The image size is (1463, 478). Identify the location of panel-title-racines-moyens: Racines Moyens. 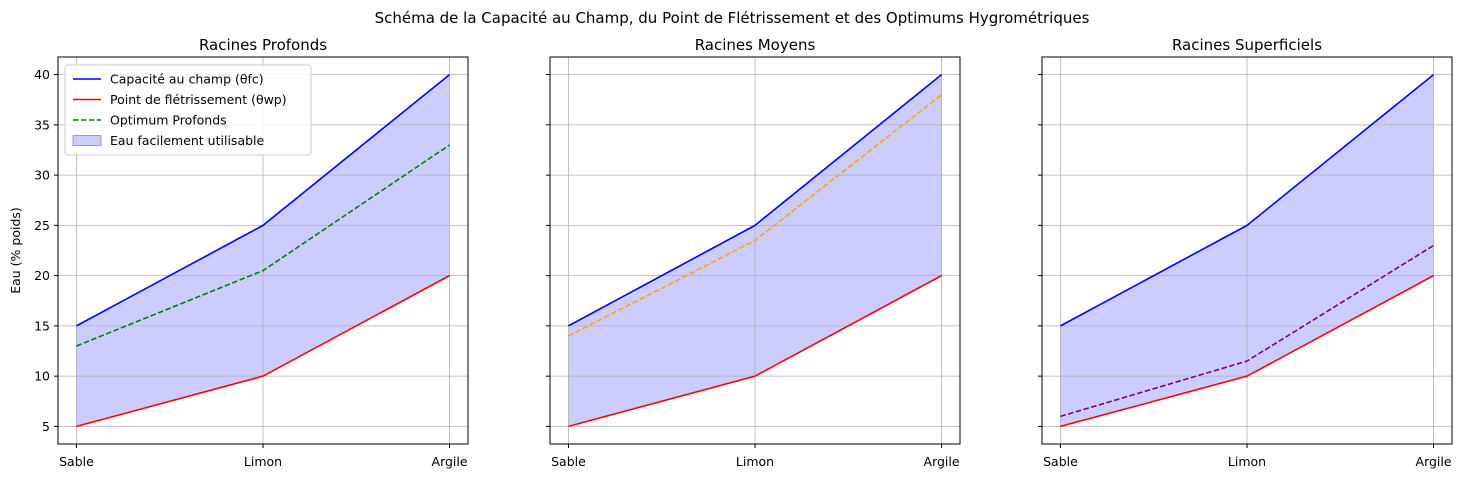
(755, 45).